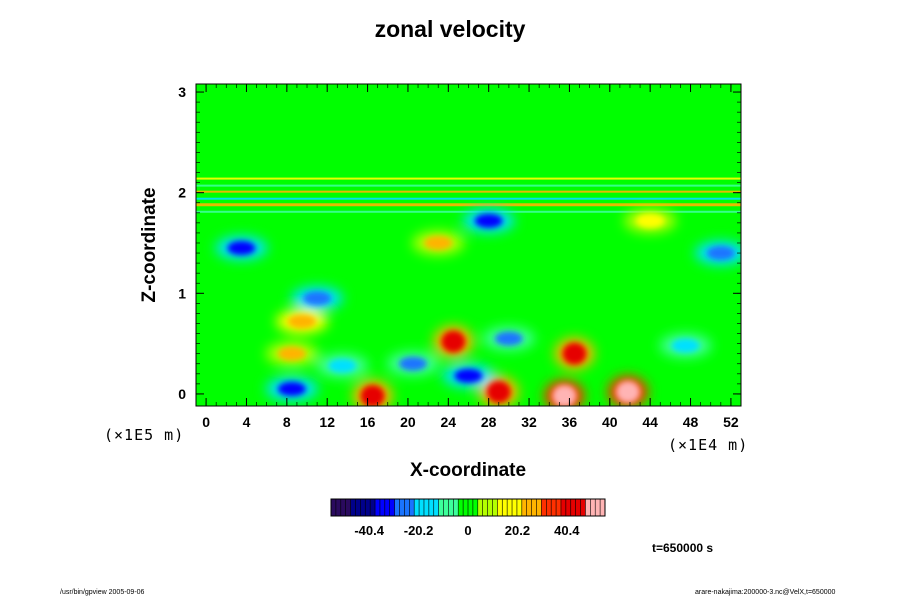 The image size is (900, 600). I want to click on x-tick-label: 24, so click(449, 422).